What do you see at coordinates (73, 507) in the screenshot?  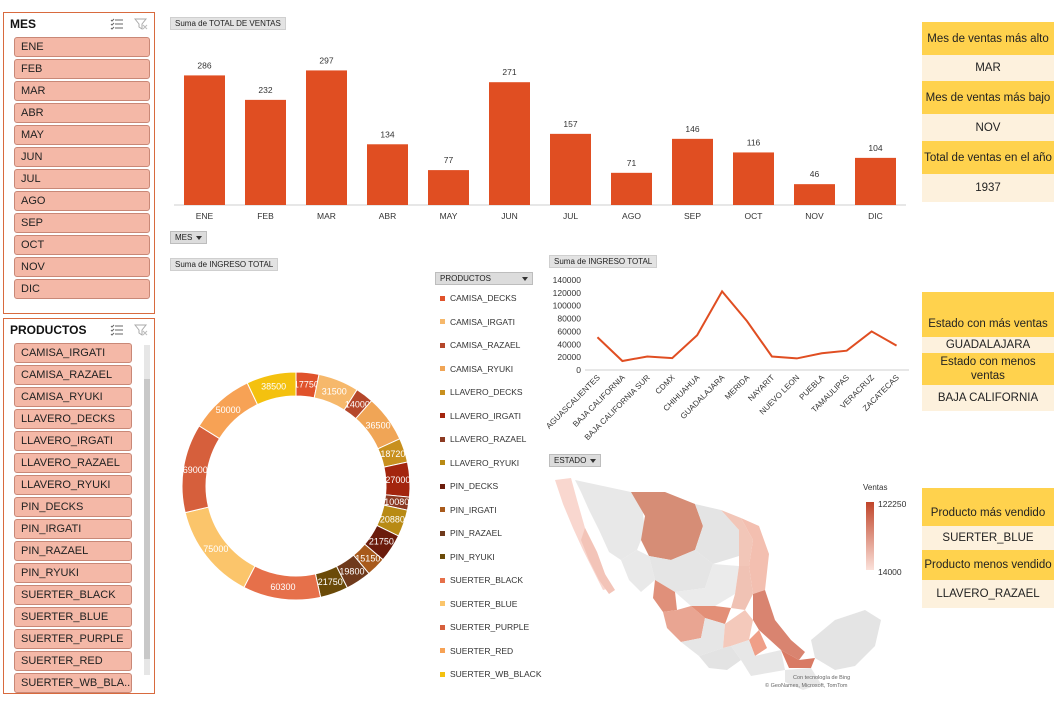 I see `slicer-item-pin-decks: PIN_DECKS` at bounding box center [73, 507].